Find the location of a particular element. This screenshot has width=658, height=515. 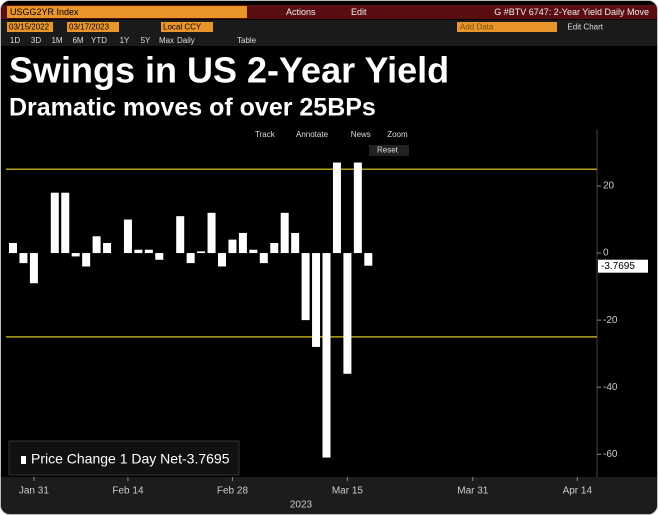

ticker: USGG2YR Index is located at coordinates (44, 12).